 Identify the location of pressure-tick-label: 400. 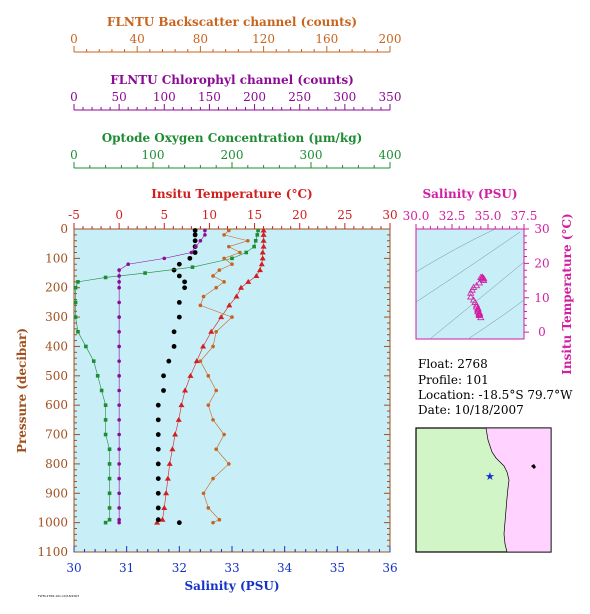
(56, 346).